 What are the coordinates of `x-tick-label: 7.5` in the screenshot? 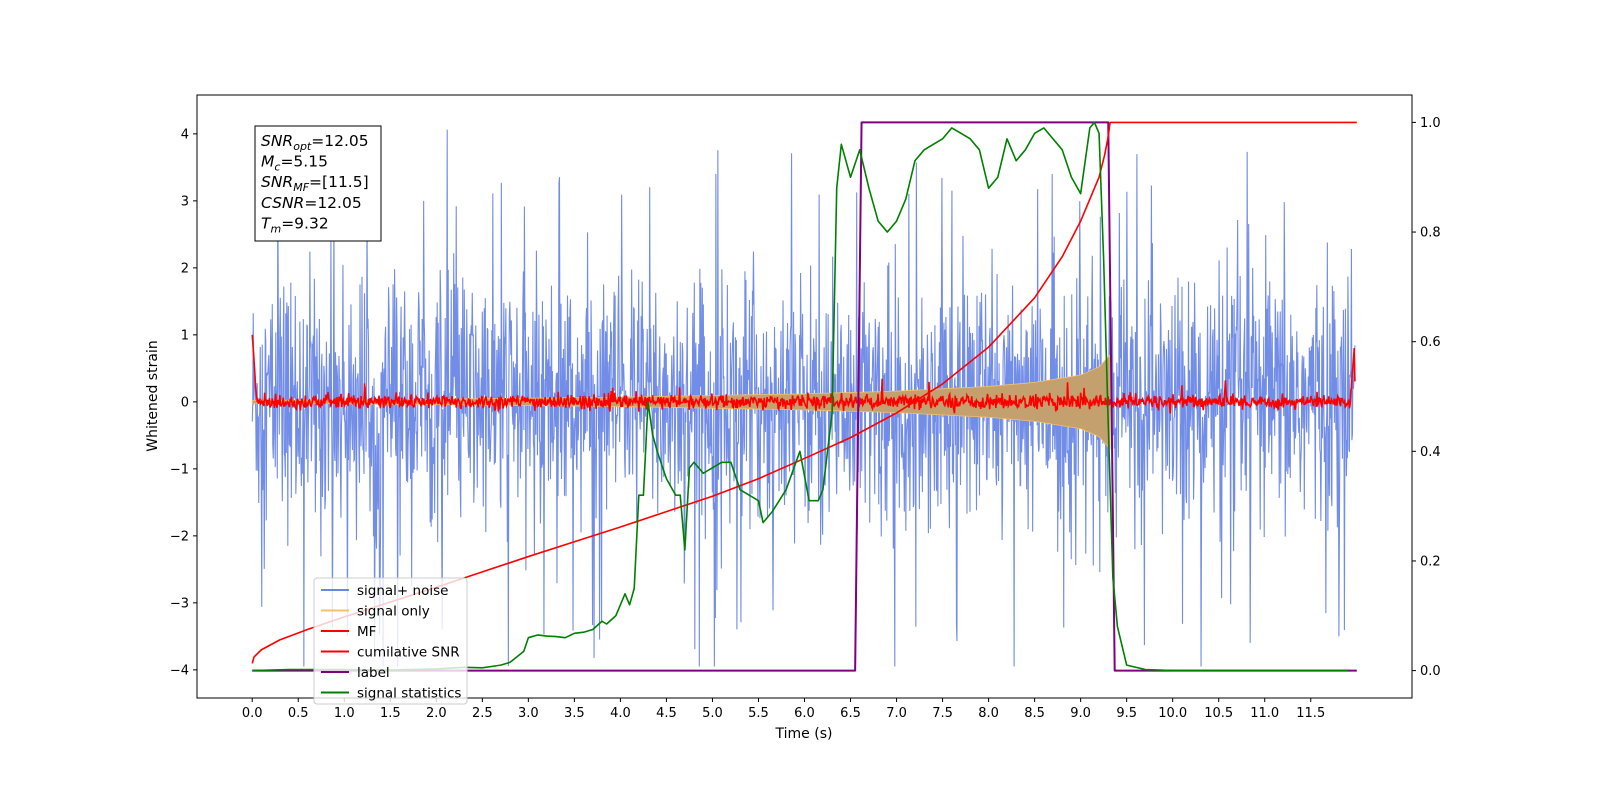 It's located at (942, 713).